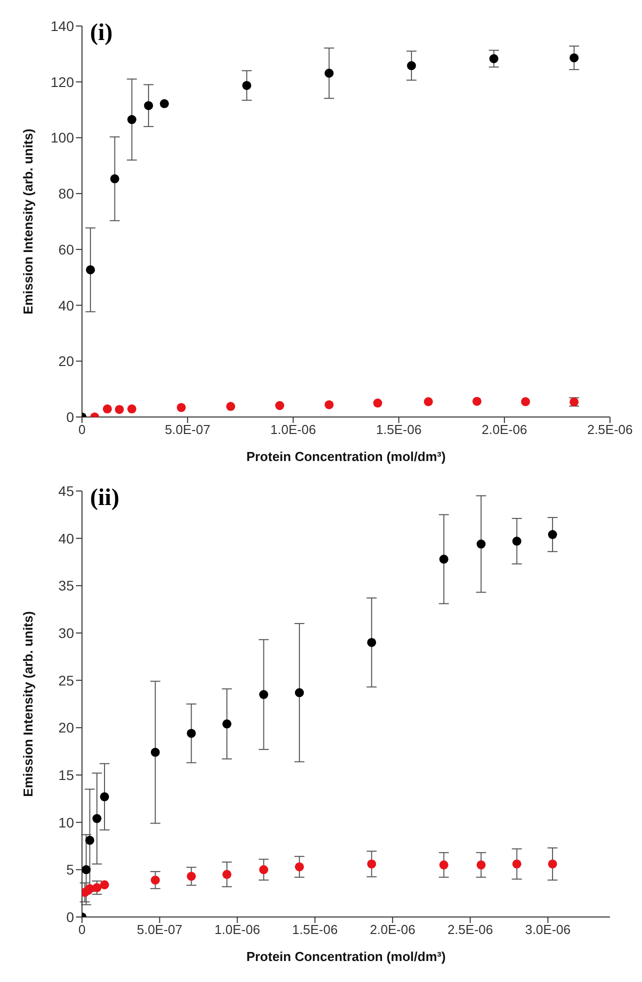 The image size is (642, 982). I want to click on y-tick-label: 25, so click(66, 680).